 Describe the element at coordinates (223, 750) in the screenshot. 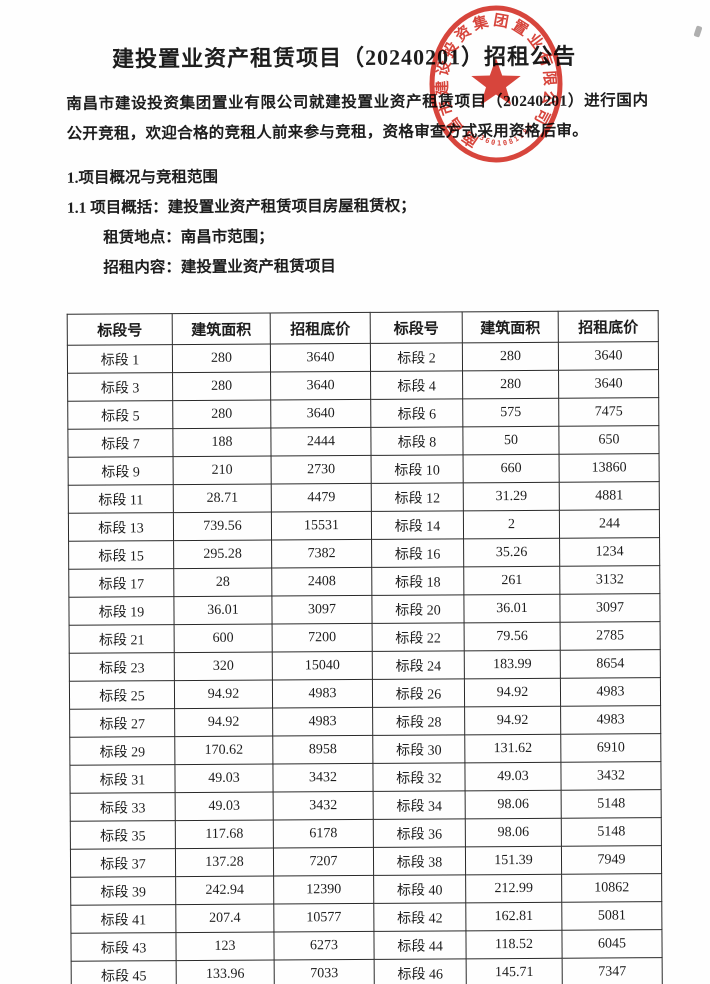

I see `area-cell: 170.62` at that location.